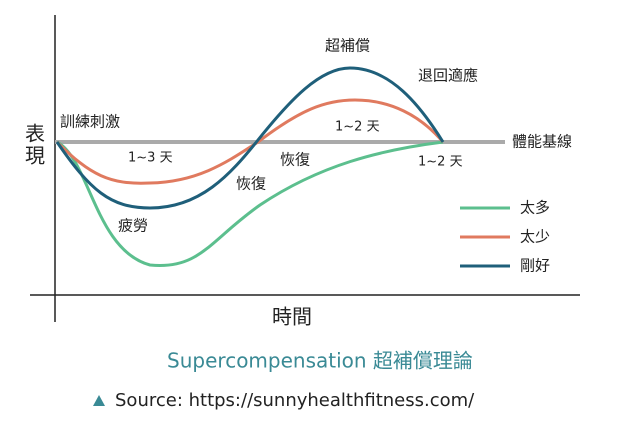  What do you see at coordinates (347, 46) in the screenshot?
I see `annotation: 超補償` at bounding box center [347, 46].